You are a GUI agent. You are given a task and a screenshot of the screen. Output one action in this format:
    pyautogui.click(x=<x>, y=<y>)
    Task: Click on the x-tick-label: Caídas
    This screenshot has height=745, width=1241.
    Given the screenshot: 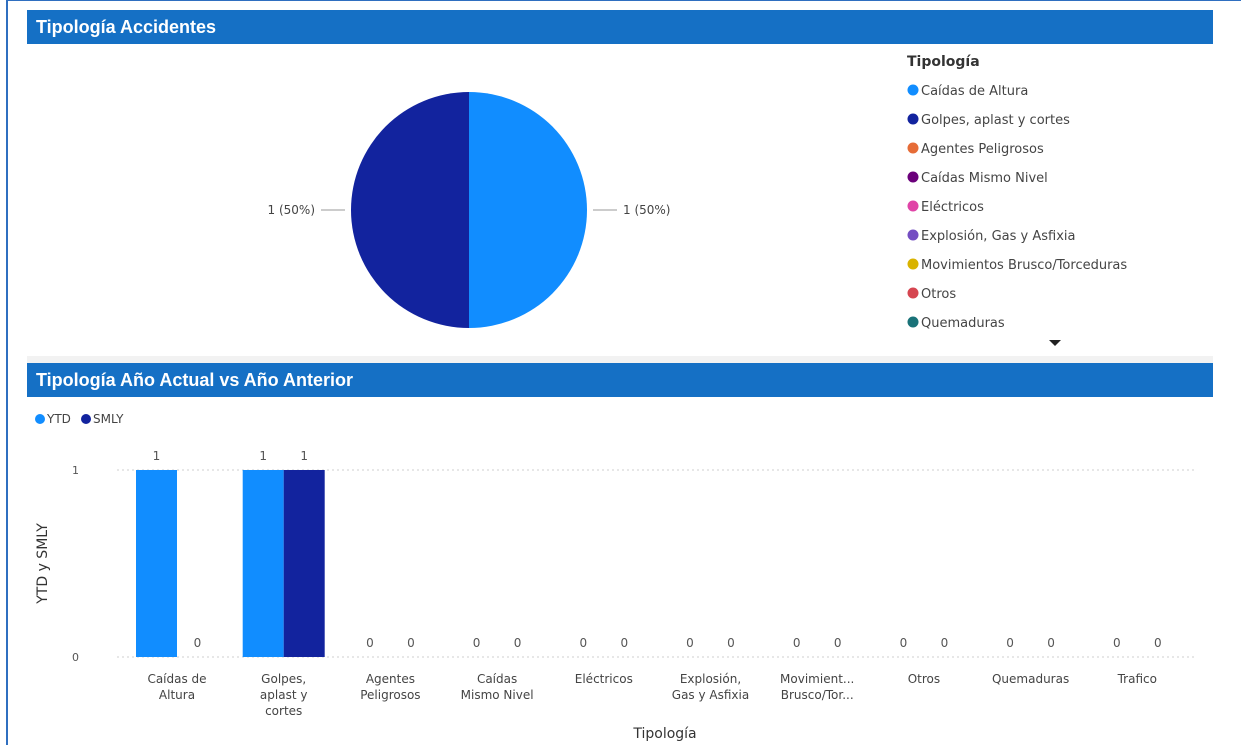 What is the action you would take?
    pyautogui.click(x=497, y=679)
    